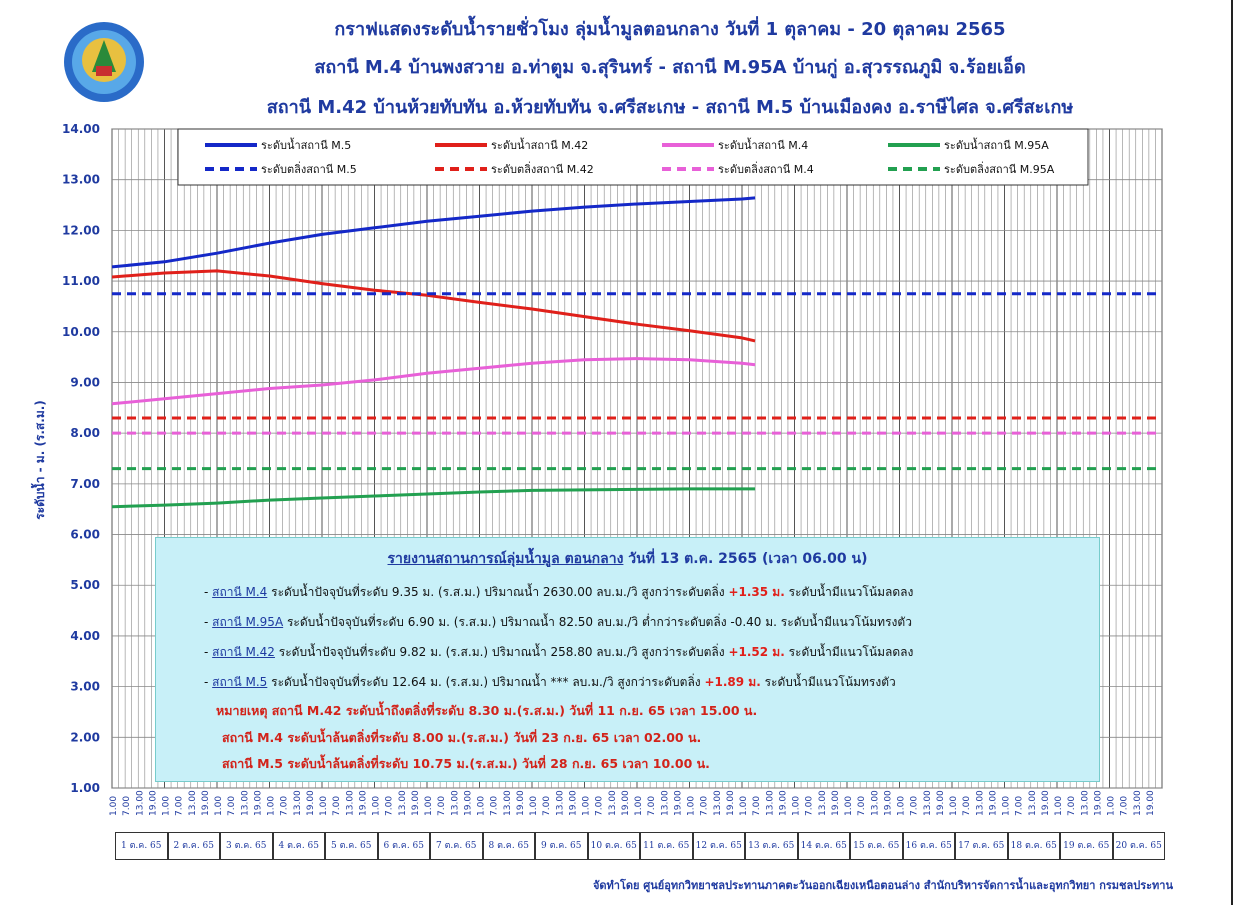 The image size is (1233, 905). What do you see at coordinates (104, 62) in the screenshot?
I see `royal-irrigation-logo` at bounding box center [104, 62].